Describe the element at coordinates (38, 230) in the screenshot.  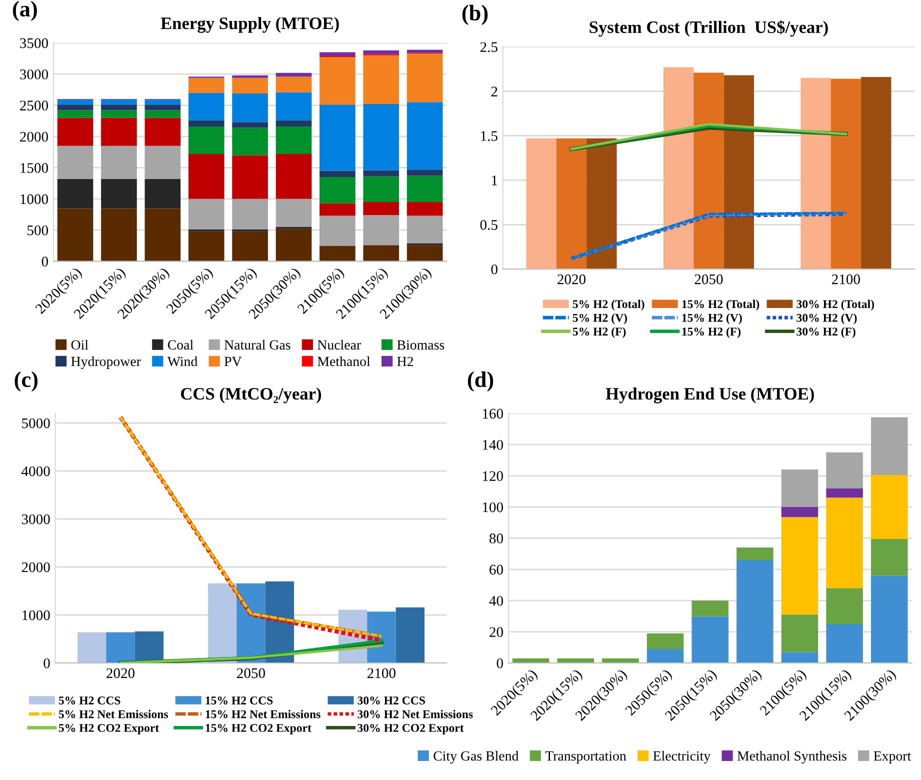
I see `y-tick-label: 500` at that location.